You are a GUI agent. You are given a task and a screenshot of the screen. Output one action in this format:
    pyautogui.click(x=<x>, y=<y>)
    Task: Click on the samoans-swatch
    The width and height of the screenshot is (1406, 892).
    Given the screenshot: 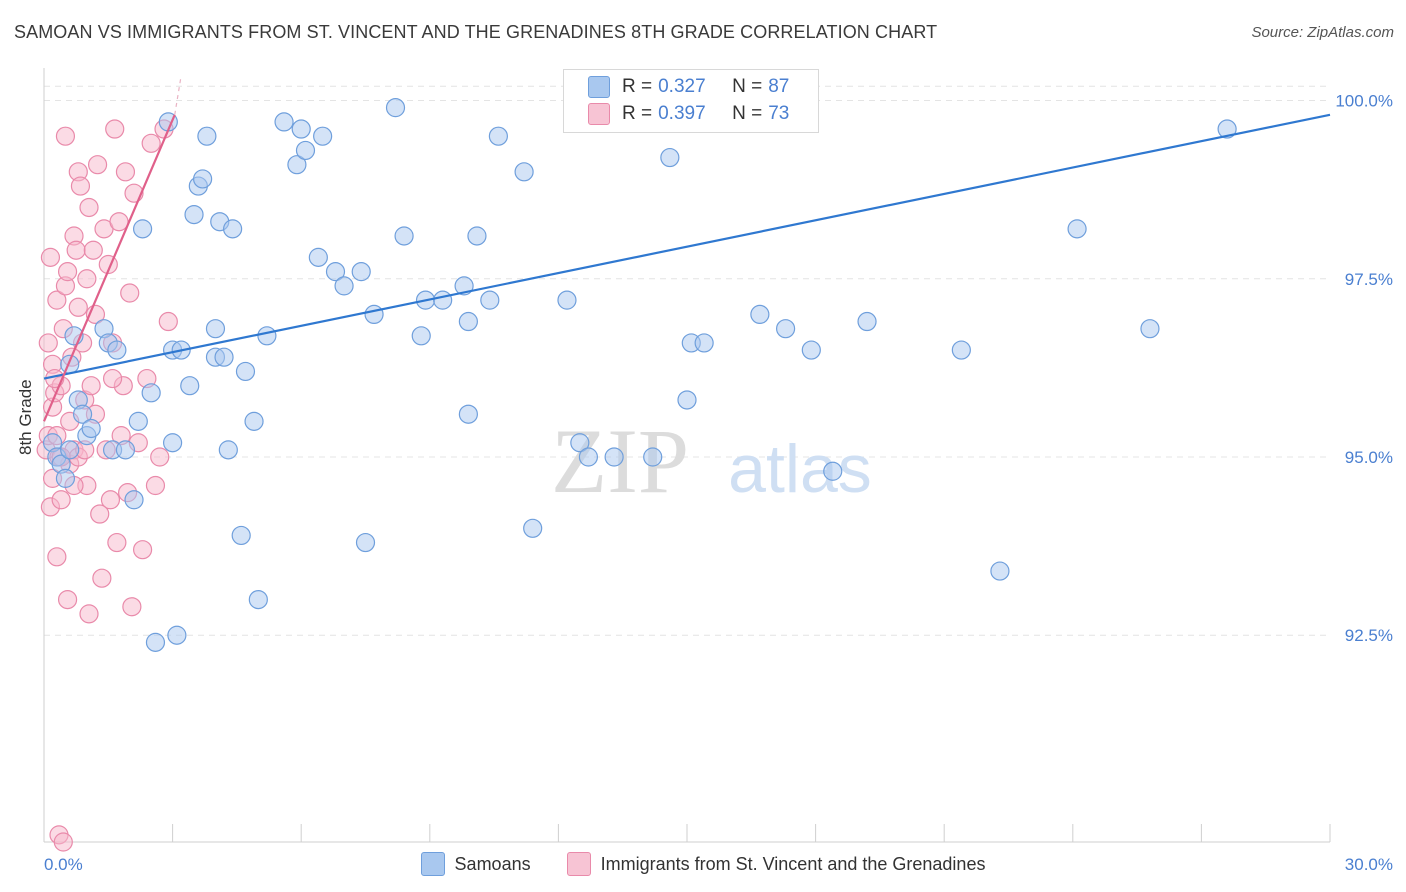 What is the action you would take?
    pyautogui.click(x=599, y=87)
    